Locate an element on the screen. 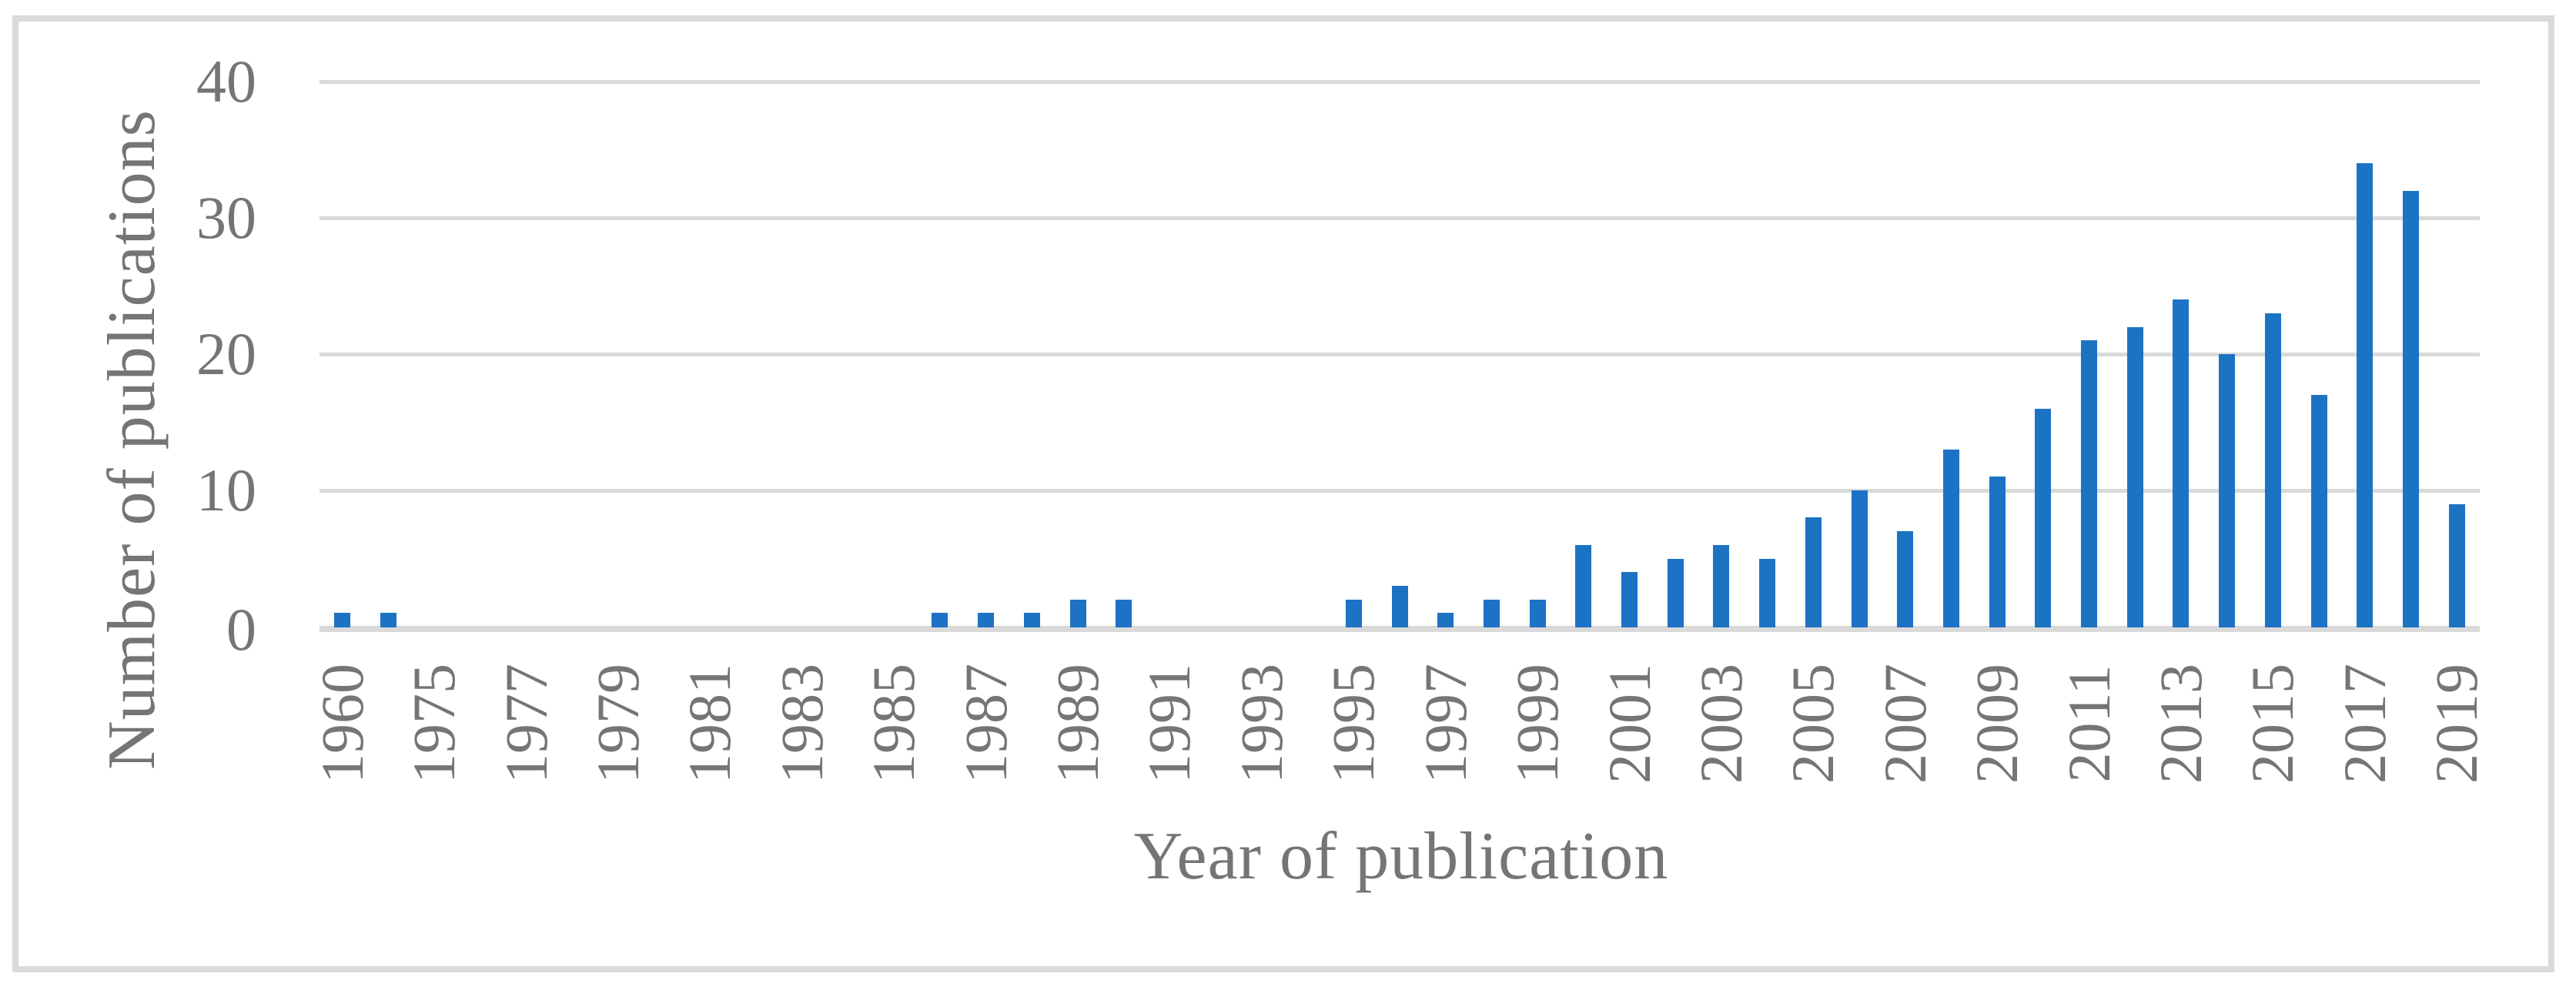 This screenshot has height=990, width=2576. x-tick-label-1989: 1989 is located at coordinates (1078, 724).